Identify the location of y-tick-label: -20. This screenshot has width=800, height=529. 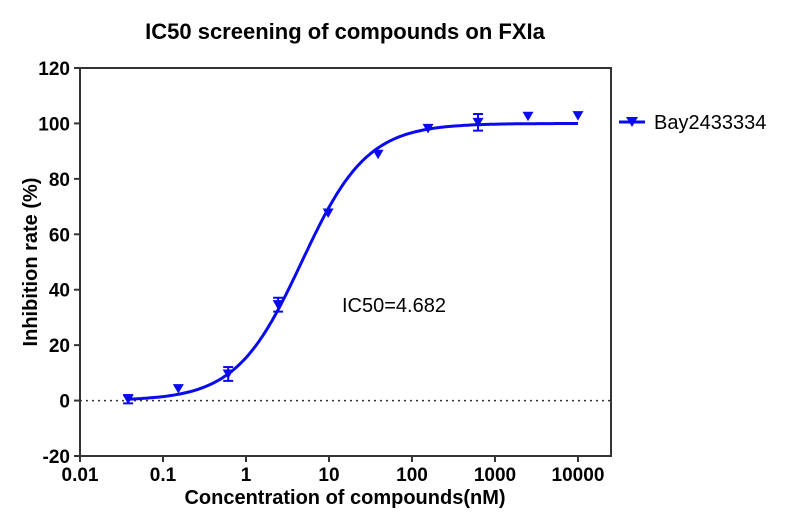
(56, 457).